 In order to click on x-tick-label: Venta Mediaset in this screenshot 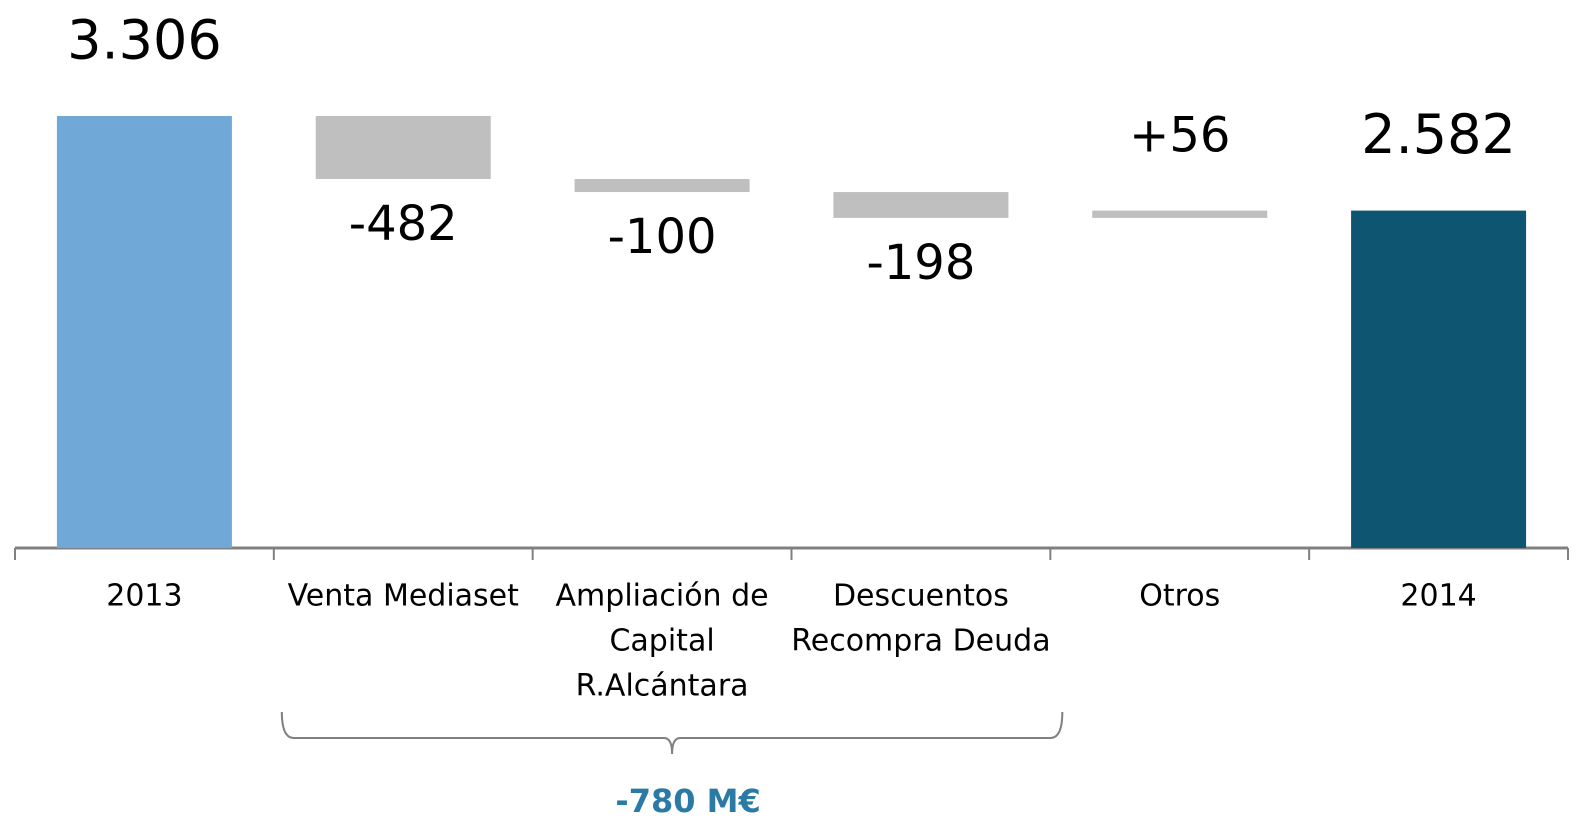, I will do `click(404, 596)`.